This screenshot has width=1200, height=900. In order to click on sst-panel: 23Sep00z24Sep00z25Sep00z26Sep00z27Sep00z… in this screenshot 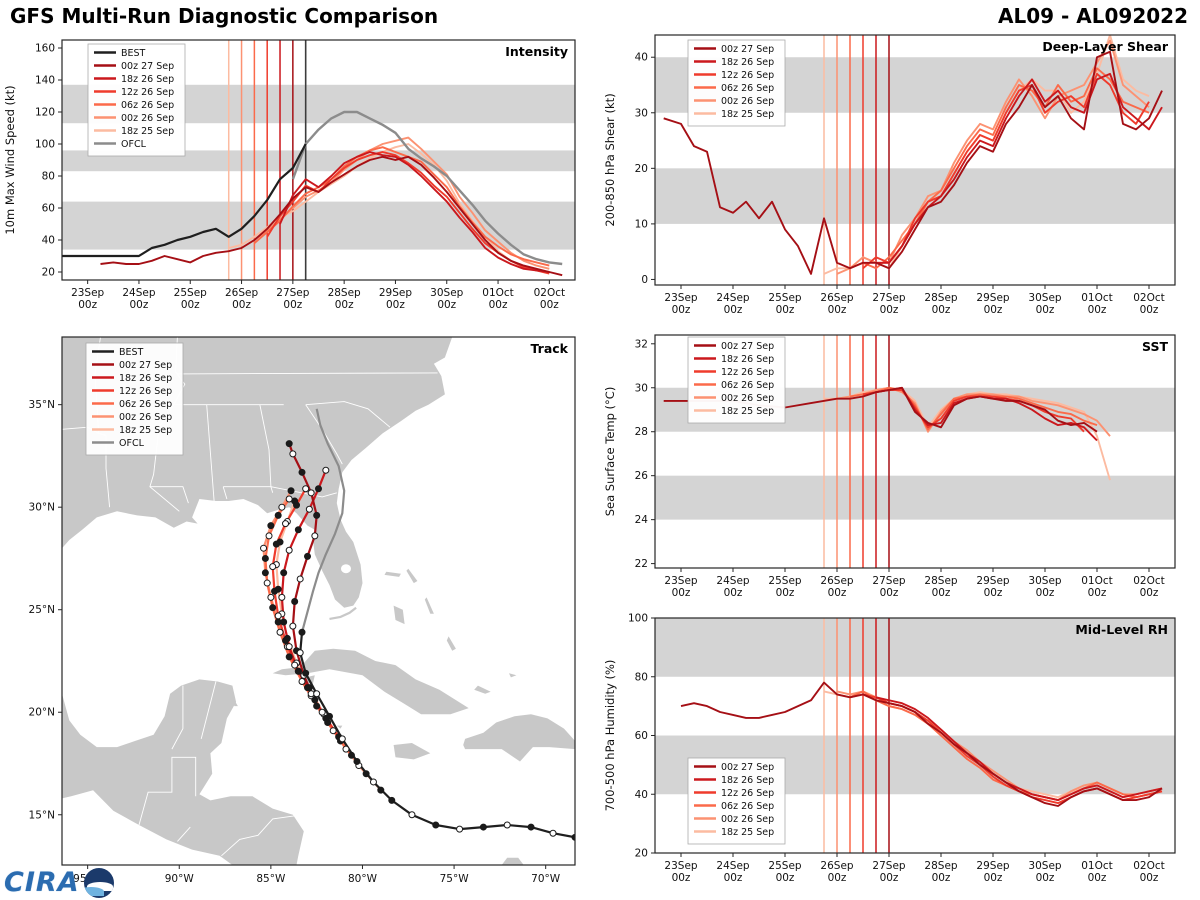, I will do `click(889, 466)`.